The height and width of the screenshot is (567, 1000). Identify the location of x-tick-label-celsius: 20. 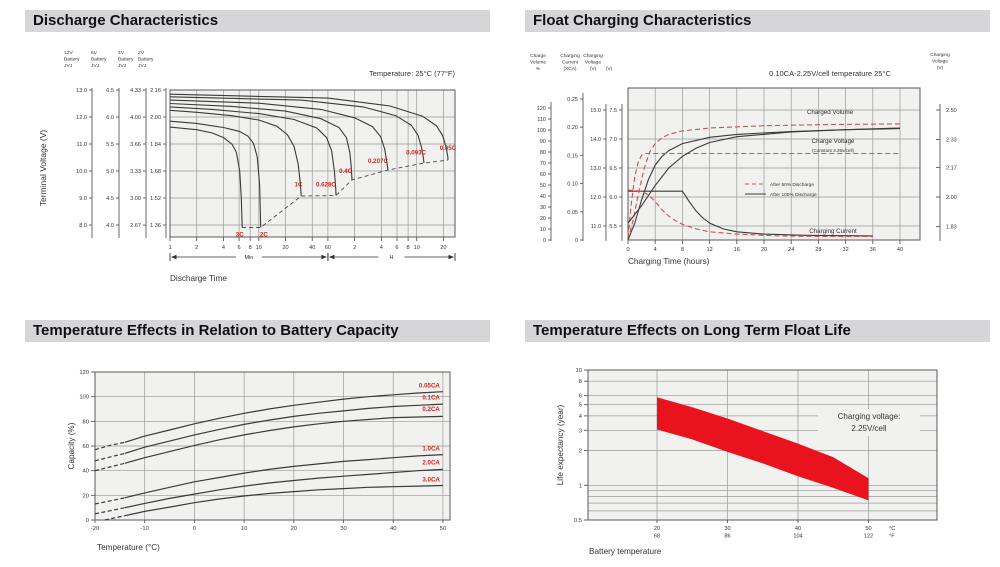
(657, 529).